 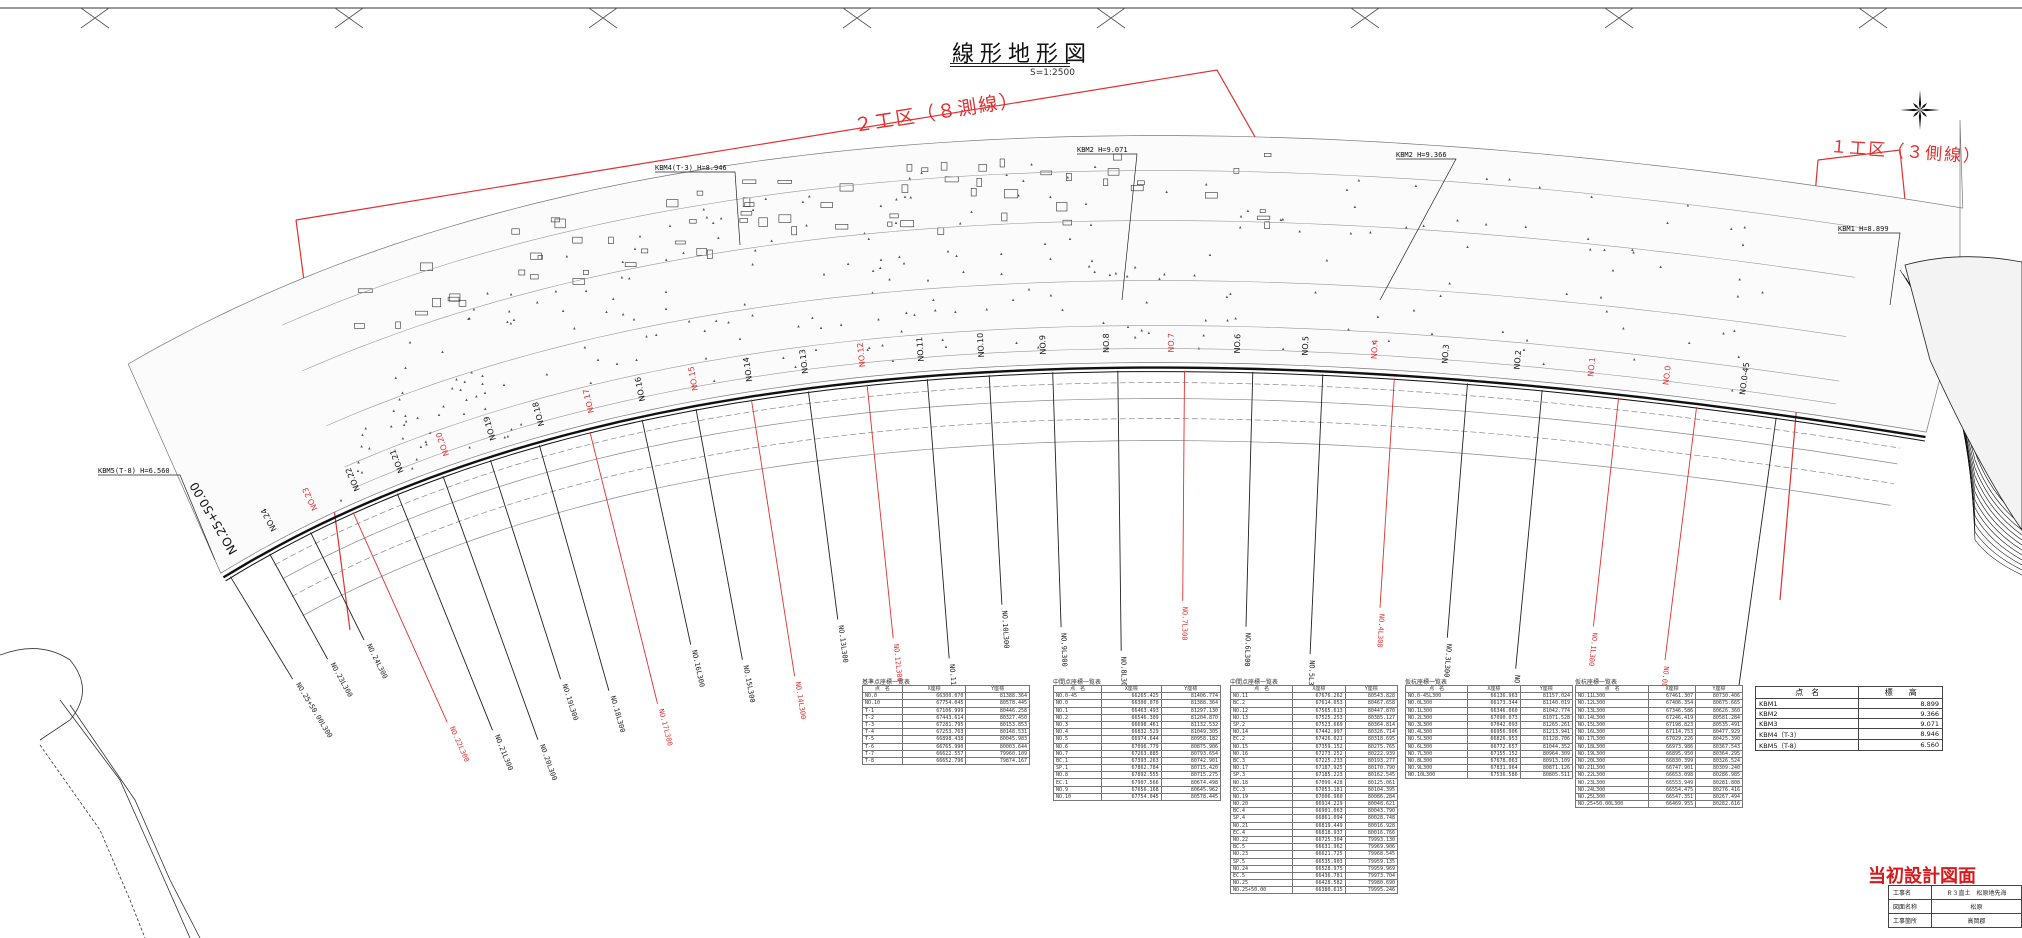 What do you see at coordinates (997, 696) in the screenshot?
I see `table-cell: 81388.364` at bounding box center [997, 696].